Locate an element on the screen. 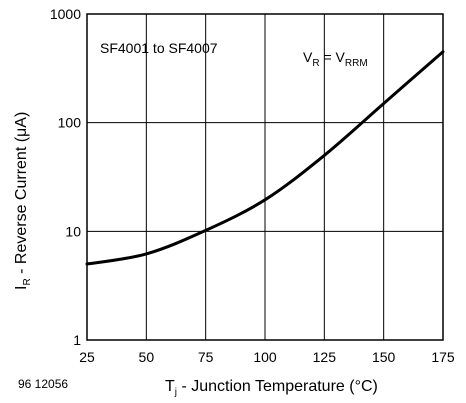 The height and width of the screenshot is (403, 466). x-tick-labels: 25 50 75 100 125 150 175 is located at coordinates (267, 357).